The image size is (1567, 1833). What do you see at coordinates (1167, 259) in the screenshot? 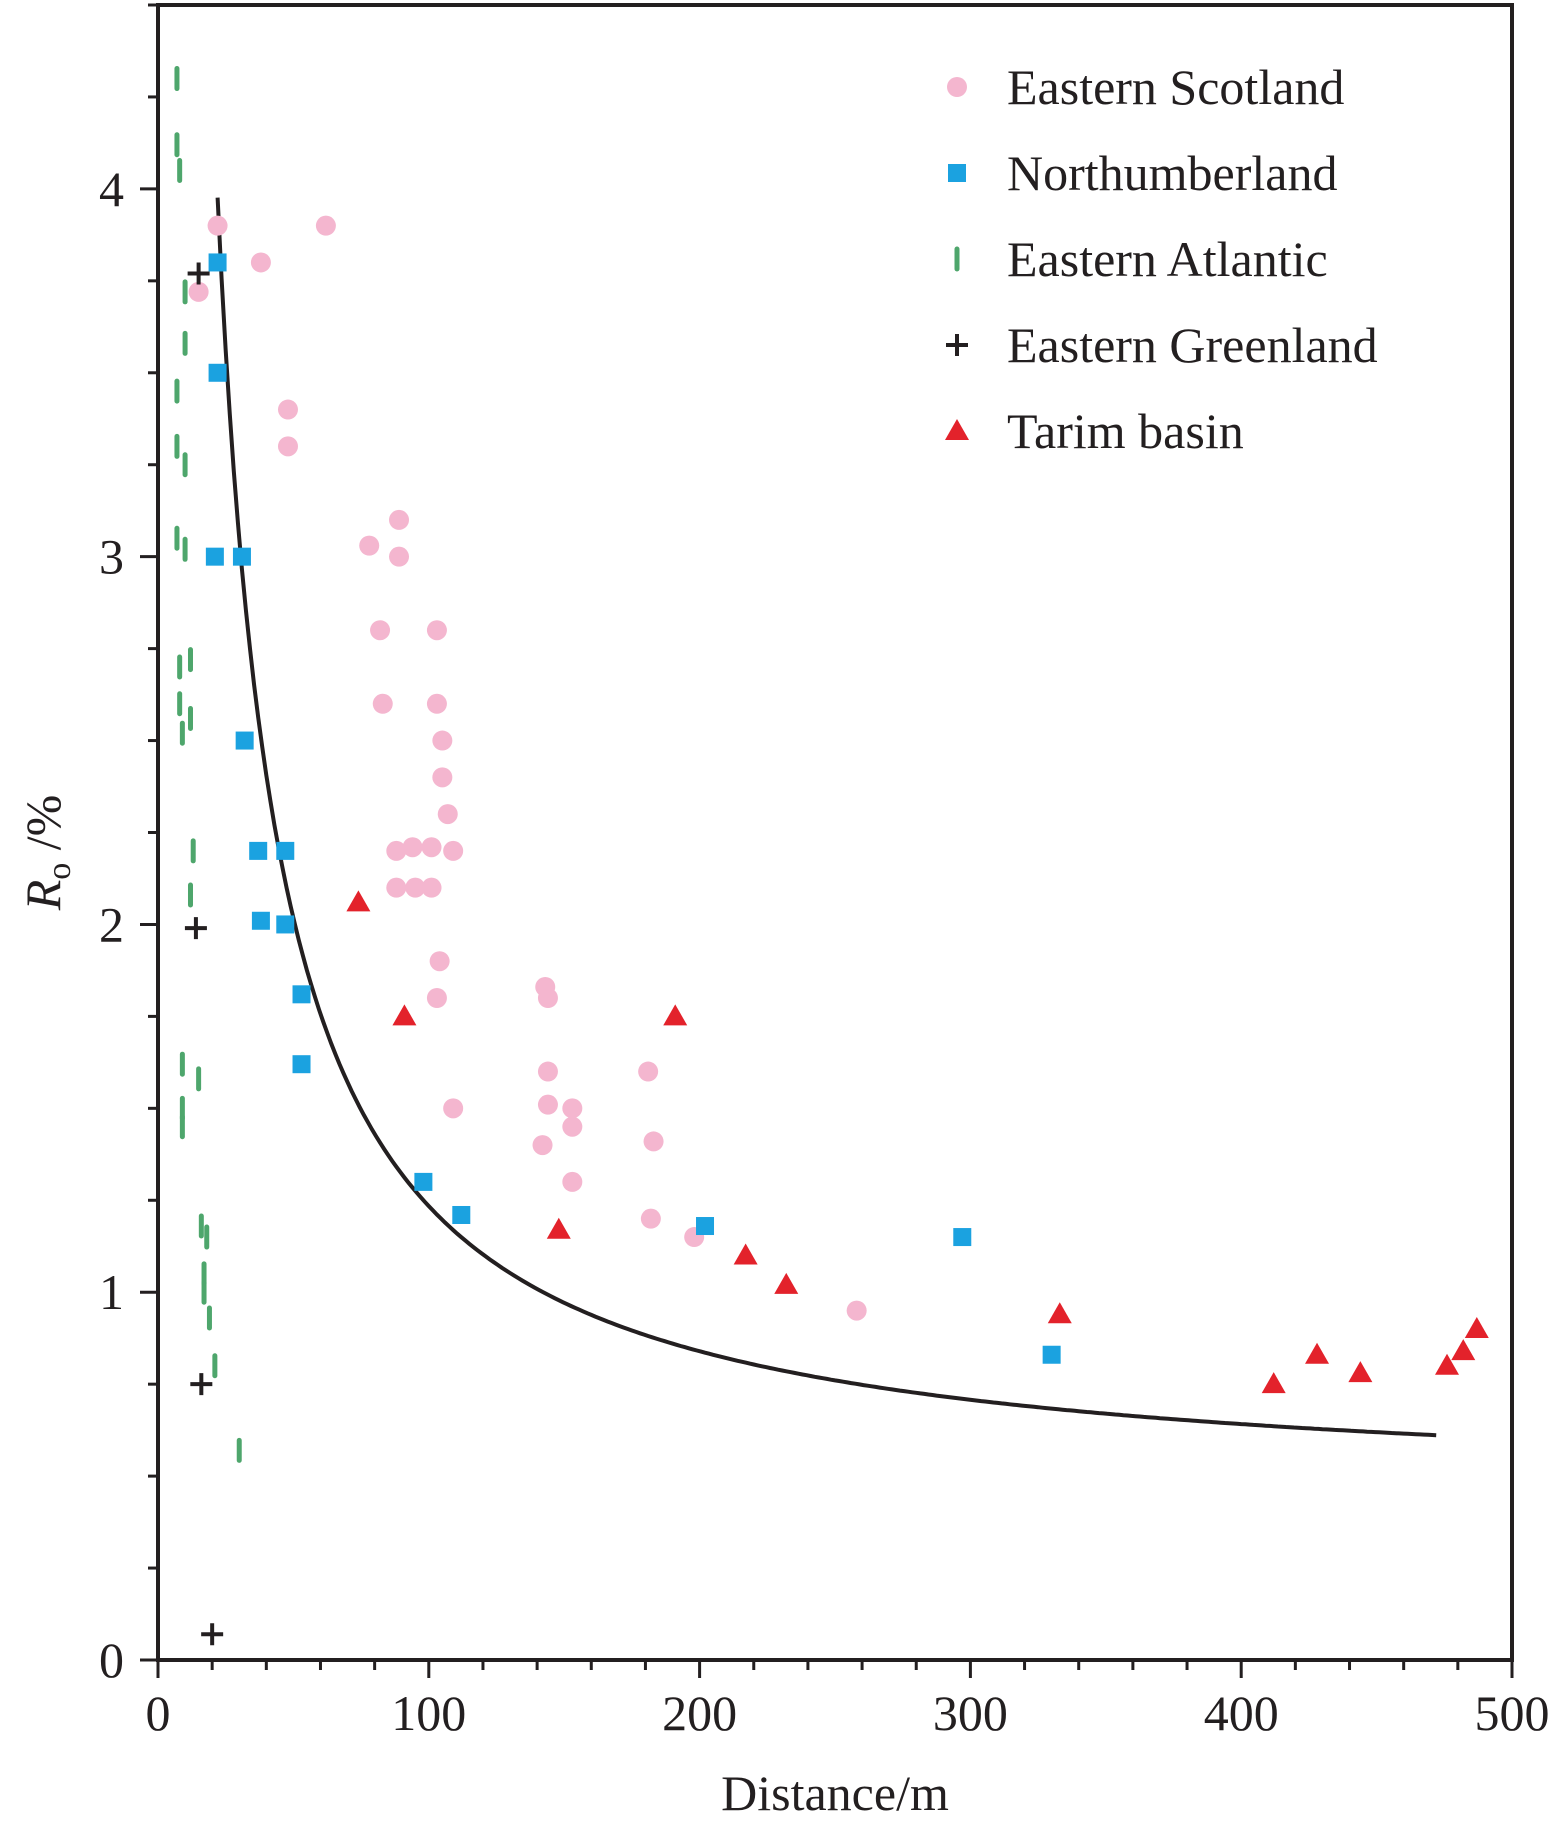
I see `legend-label: Eastern Atlantic` at bounding box center [1167, 259].